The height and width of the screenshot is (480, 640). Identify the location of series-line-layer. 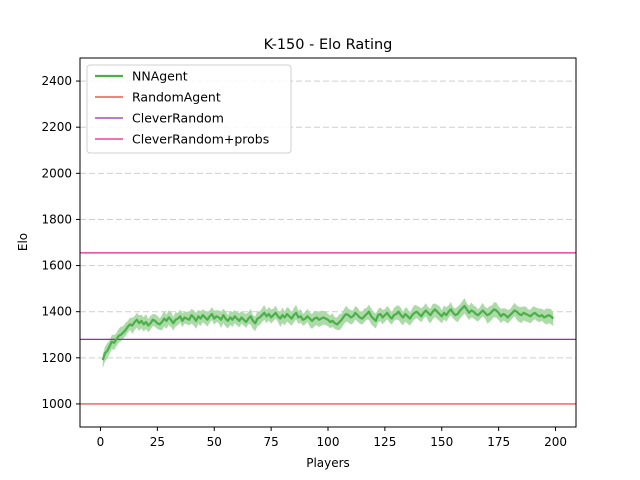
(328, 332).